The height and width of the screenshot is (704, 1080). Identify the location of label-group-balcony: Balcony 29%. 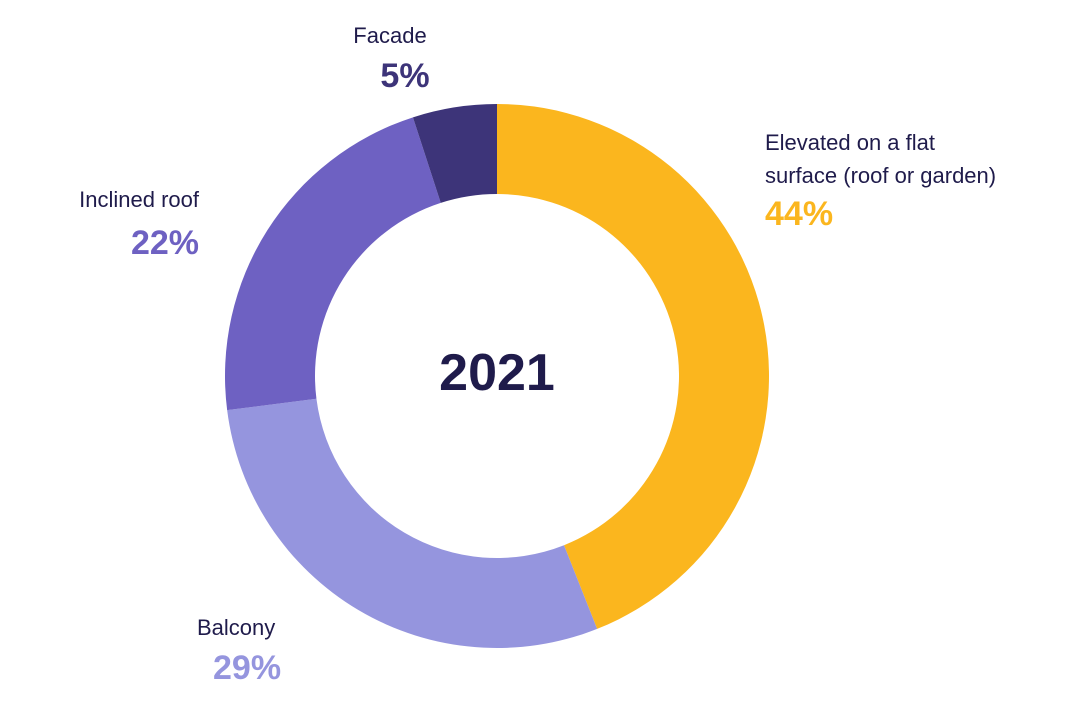
(239, 651).